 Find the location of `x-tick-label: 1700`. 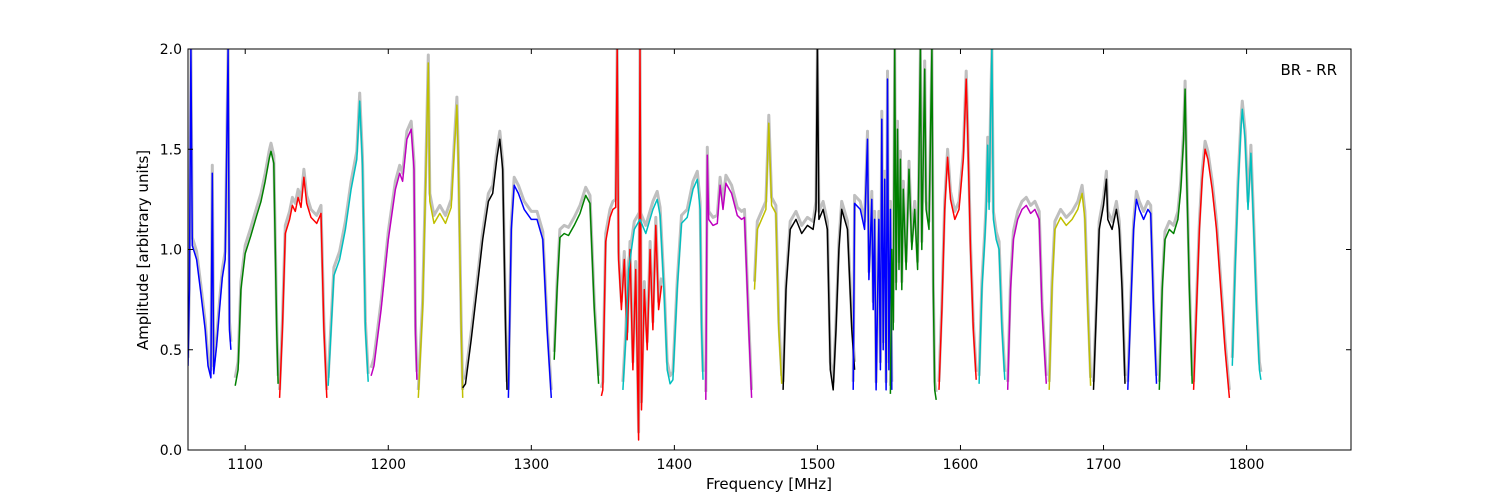

x-tick-label: 1700 is located at coordinates (1104, 465).